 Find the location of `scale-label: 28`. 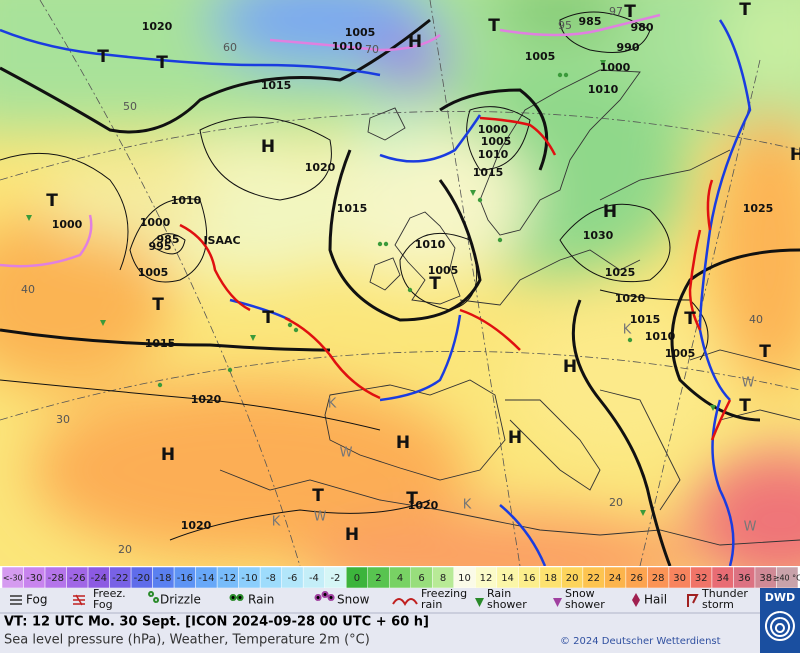

scale-label: 28 is located at coordinates (658, 578).